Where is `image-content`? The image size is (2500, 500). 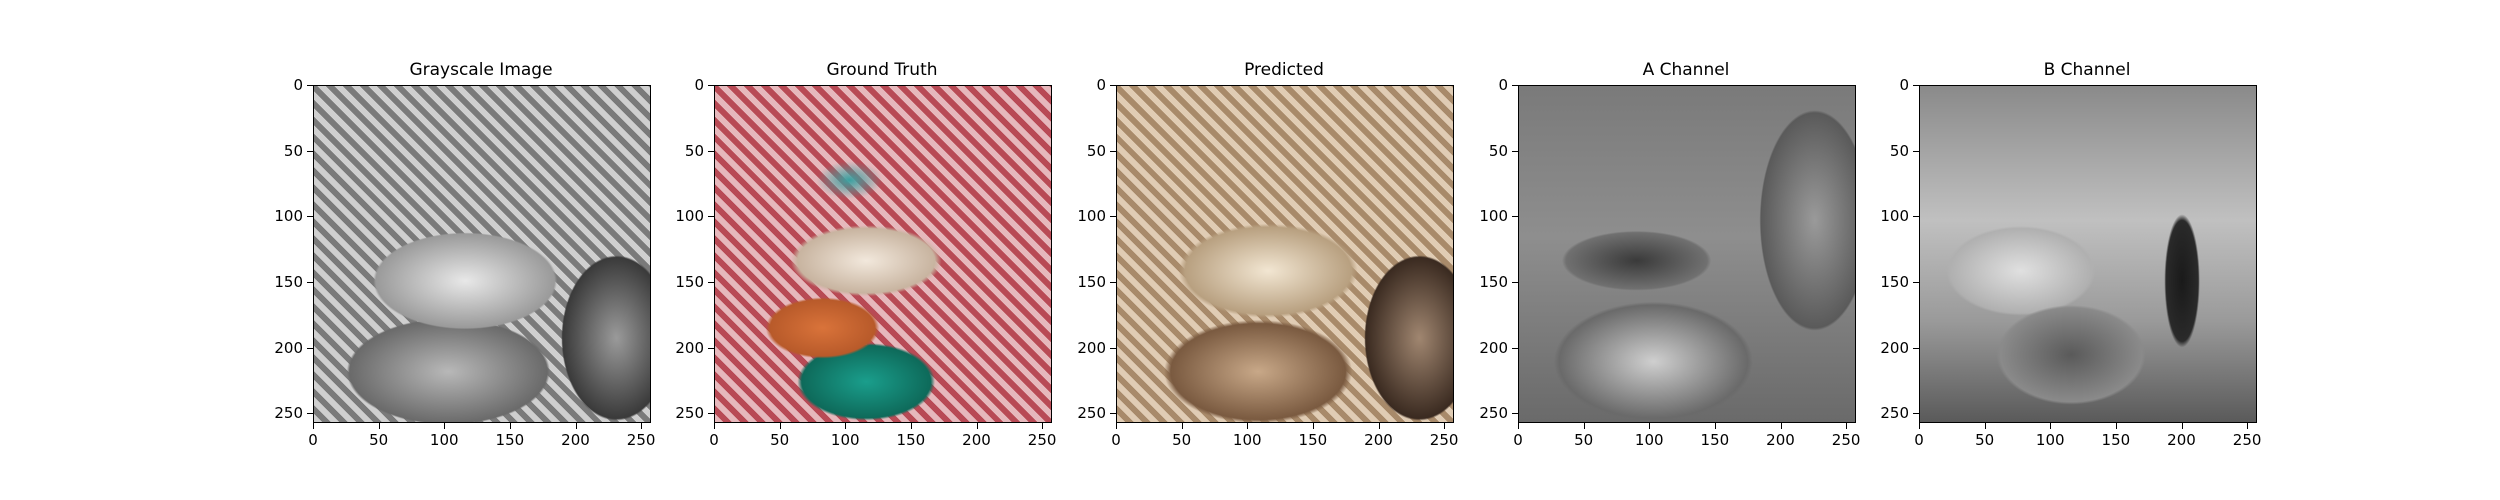 image-content is located at coordinates (1687, 254).